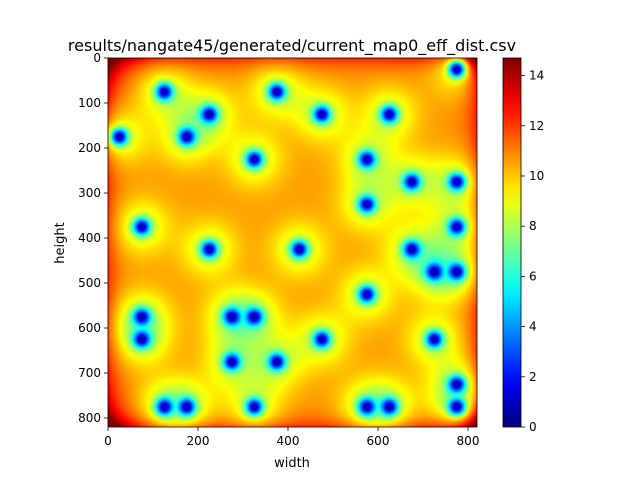 Image resolution: width=640 pixels, height=480 pixels. Describe the element at coordinates (89, 283) in the screenshot. I see `y-tick-label: 500` at that location.